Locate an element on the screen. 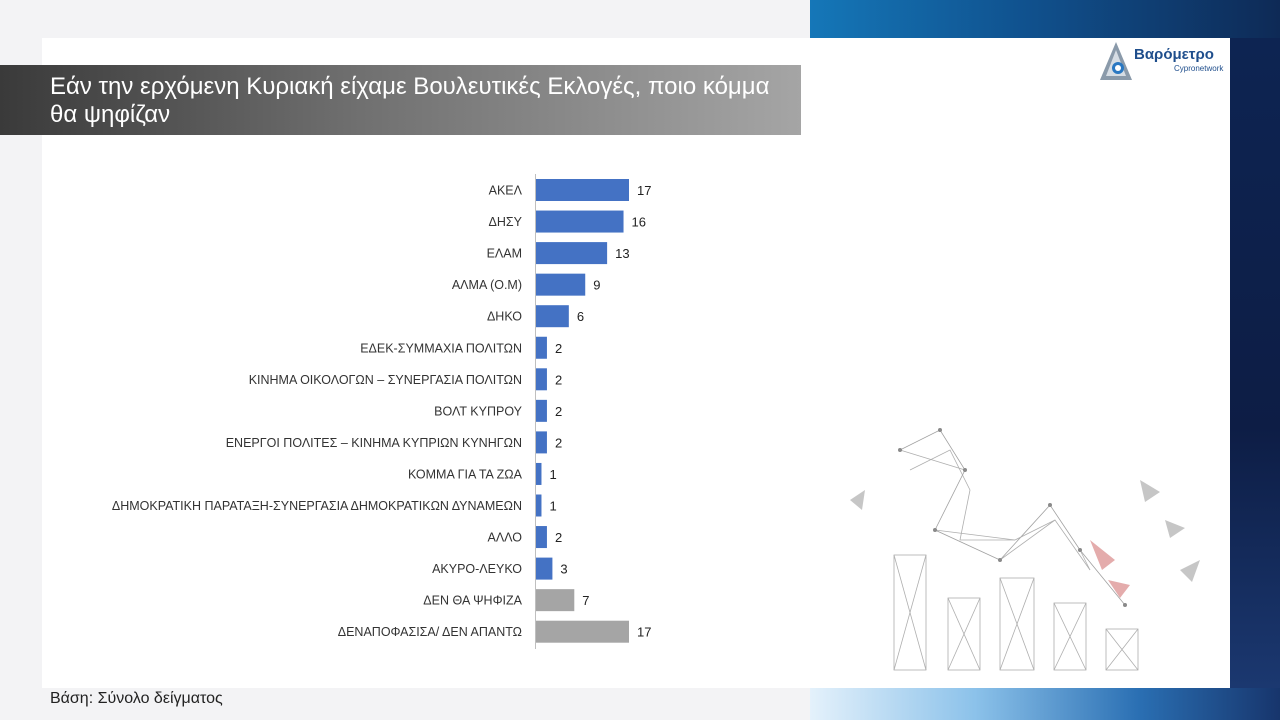 The height and width of the screenshot is (720, 1280). title-band is located at coordinates (400, 100).